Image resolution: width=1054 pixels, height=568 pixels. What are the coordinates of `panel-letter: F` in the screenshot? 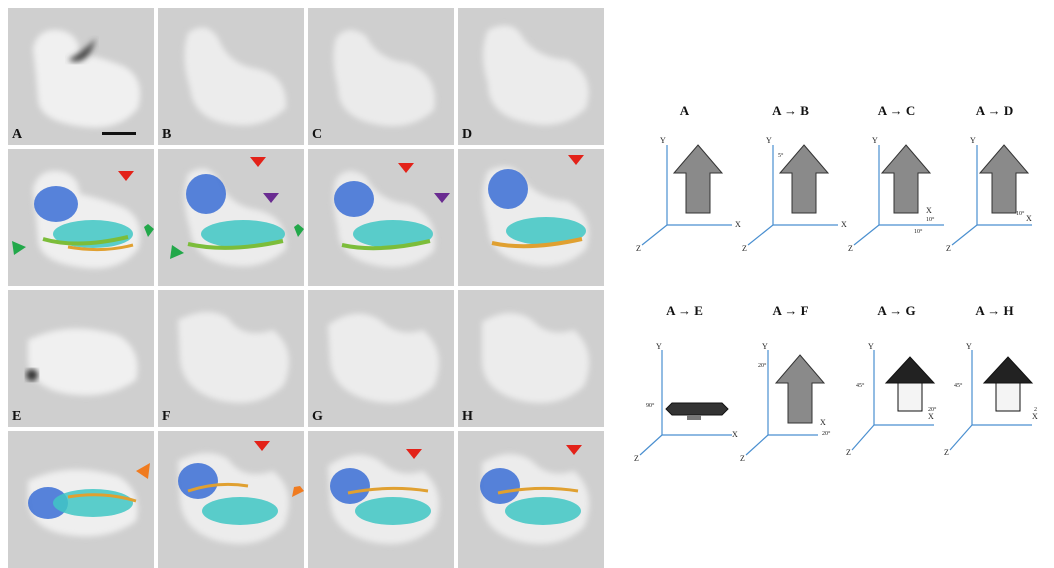 It's located at (166, 416).